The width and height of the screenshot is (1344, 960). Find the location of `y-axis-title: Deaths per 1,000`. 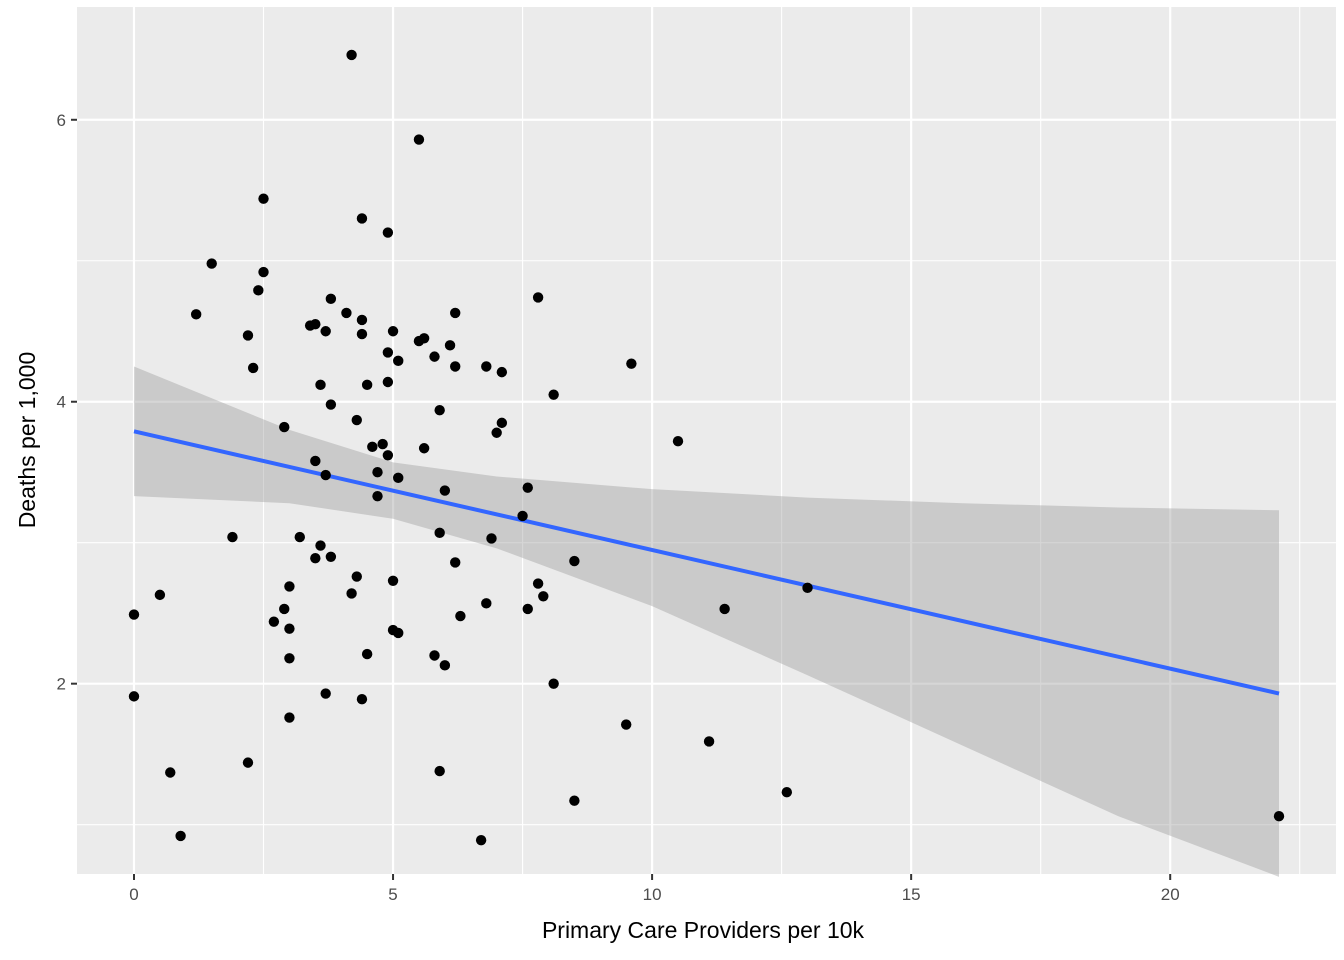

y-axis-title: Deaths per 1,000 is located at coordinates (27, 440).